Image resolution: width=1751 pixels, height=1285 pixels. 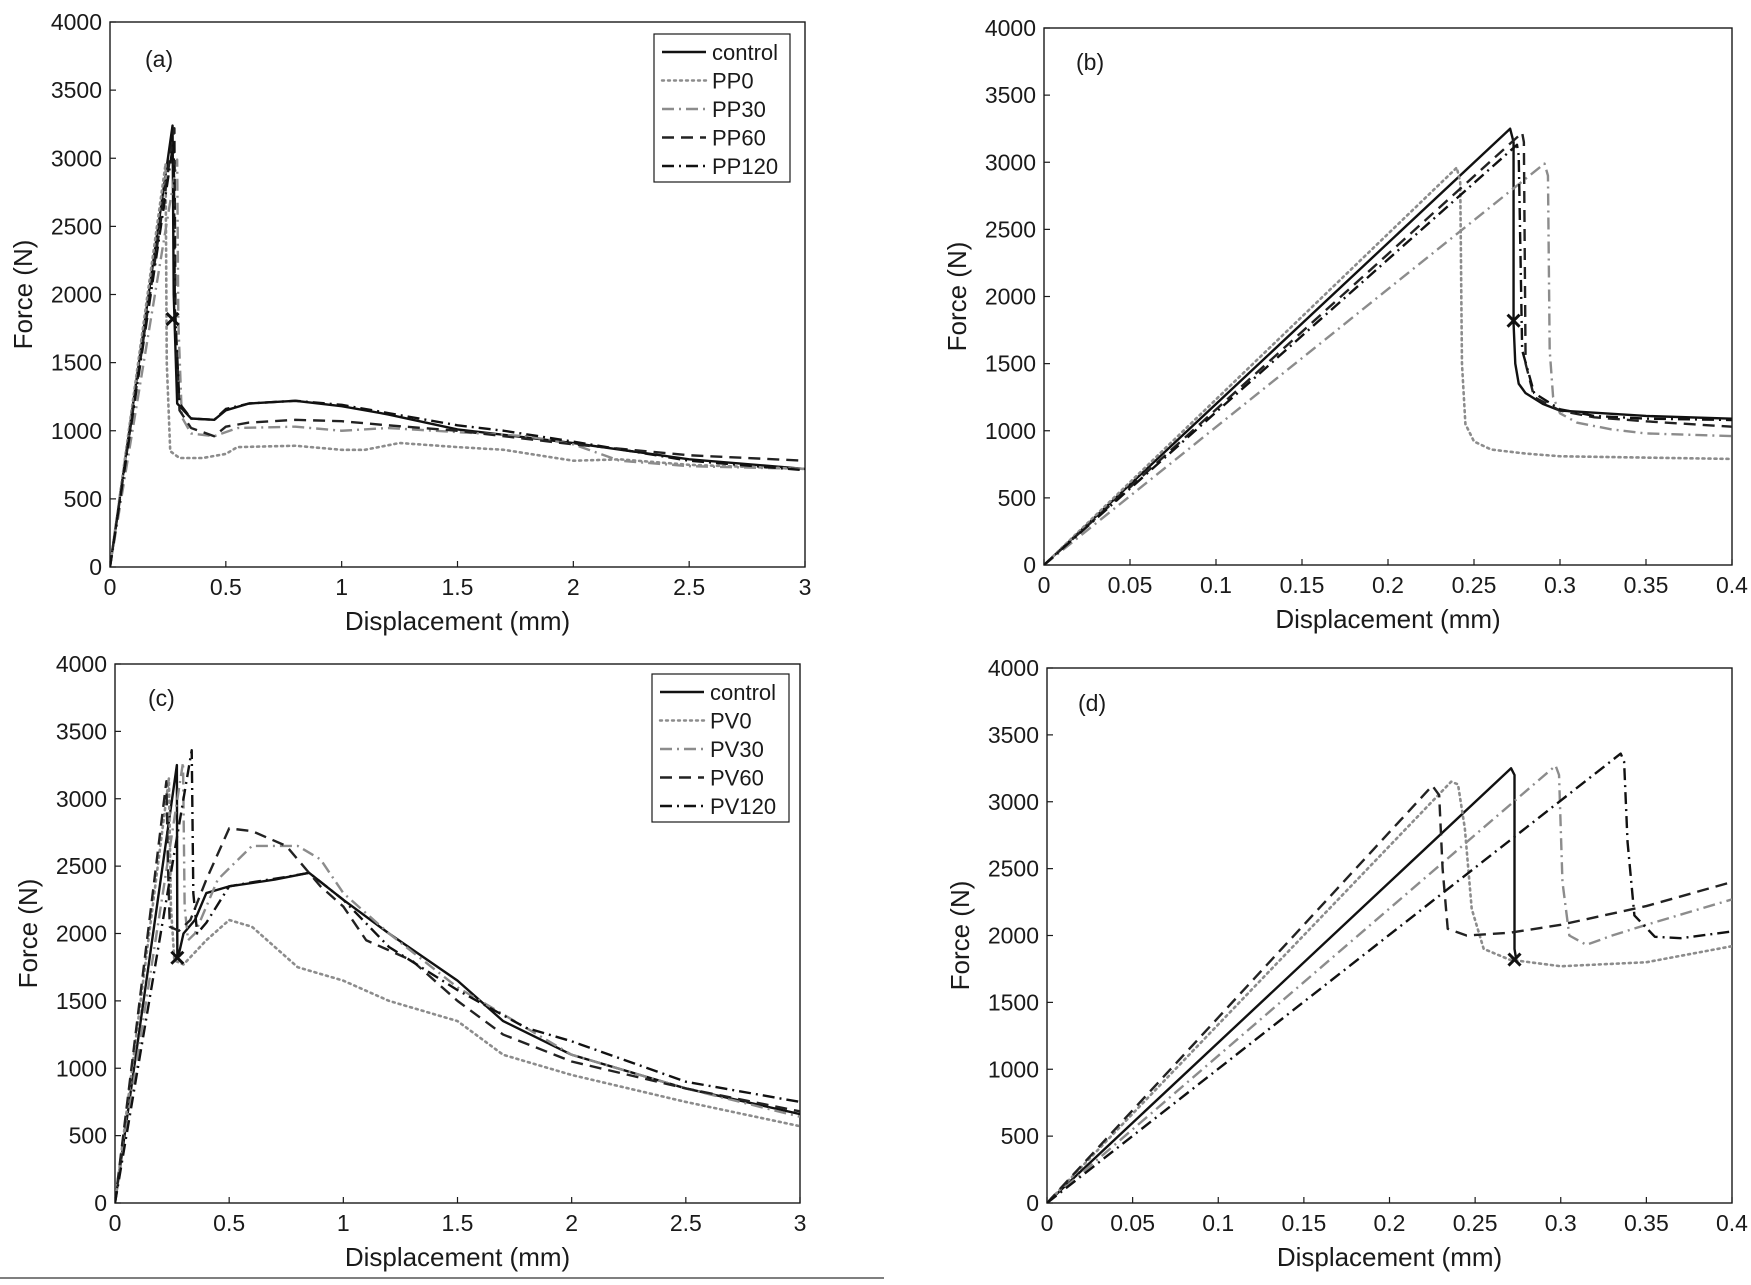 What do you see at coordinates (161, 698) in the screenshot?
I see `panel-label: (c)` at bounding box center [161, 698].